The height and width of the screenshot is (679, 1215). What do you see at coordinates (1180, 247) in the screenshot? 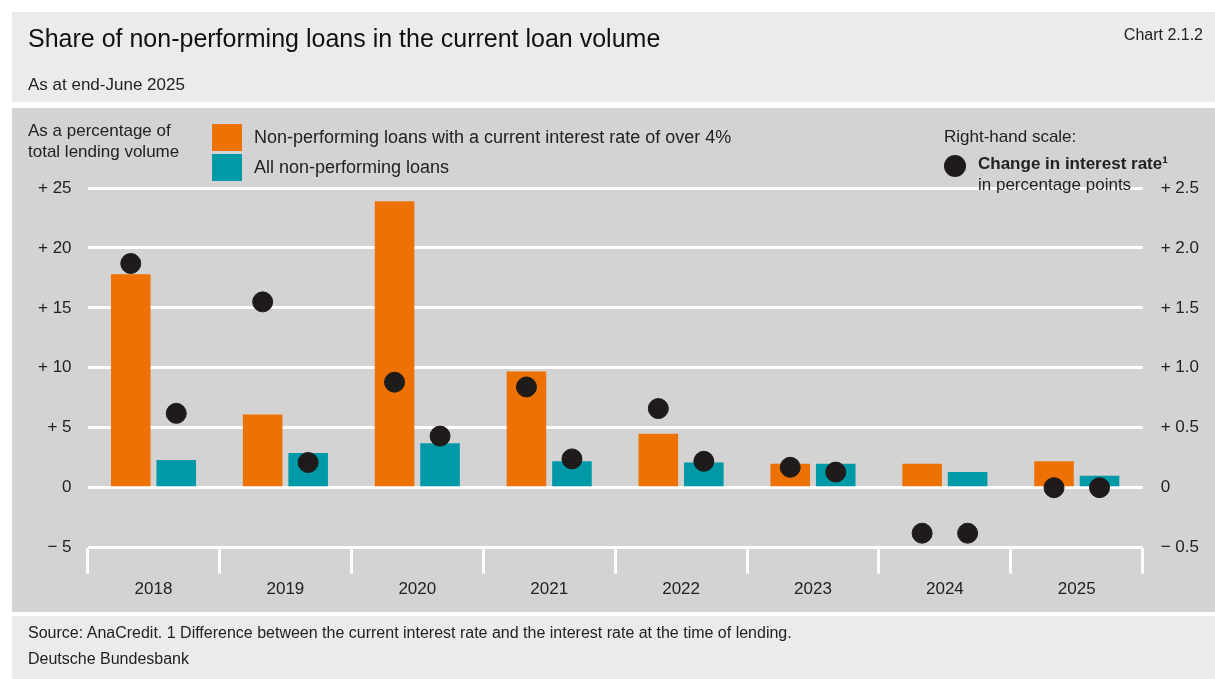
I see `y2-tick-label: + 2.0` at bounding box center [1180, 247].